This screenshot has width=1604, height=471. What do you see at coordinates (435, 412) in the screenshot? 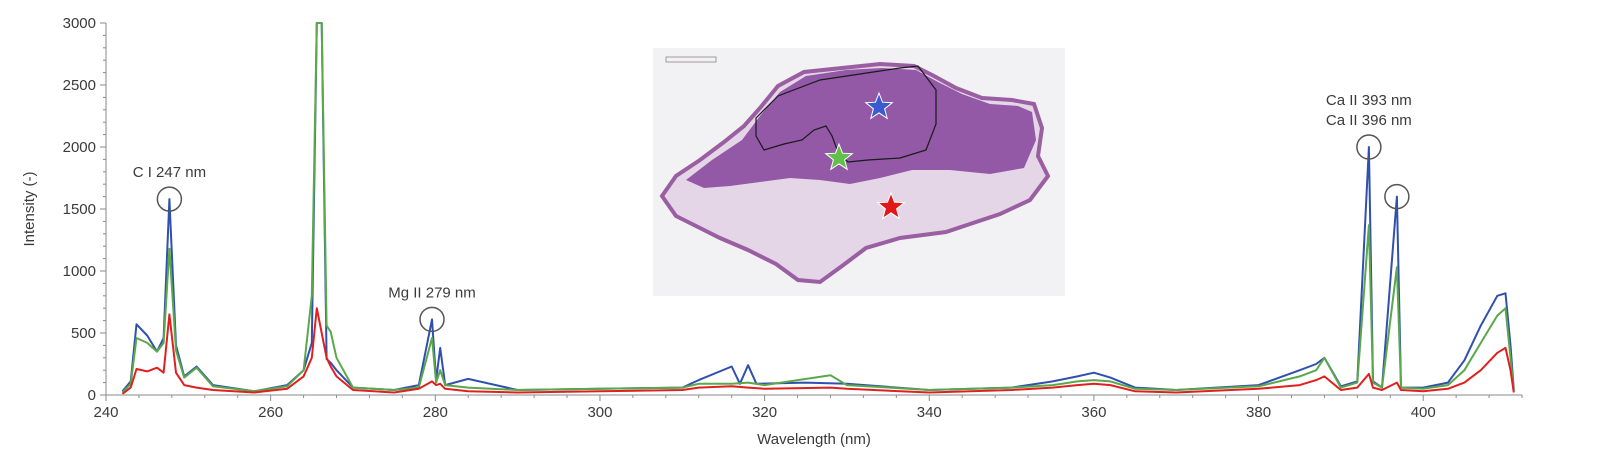
I see `x-tick-label: 280` at bounding box center [435, 412].